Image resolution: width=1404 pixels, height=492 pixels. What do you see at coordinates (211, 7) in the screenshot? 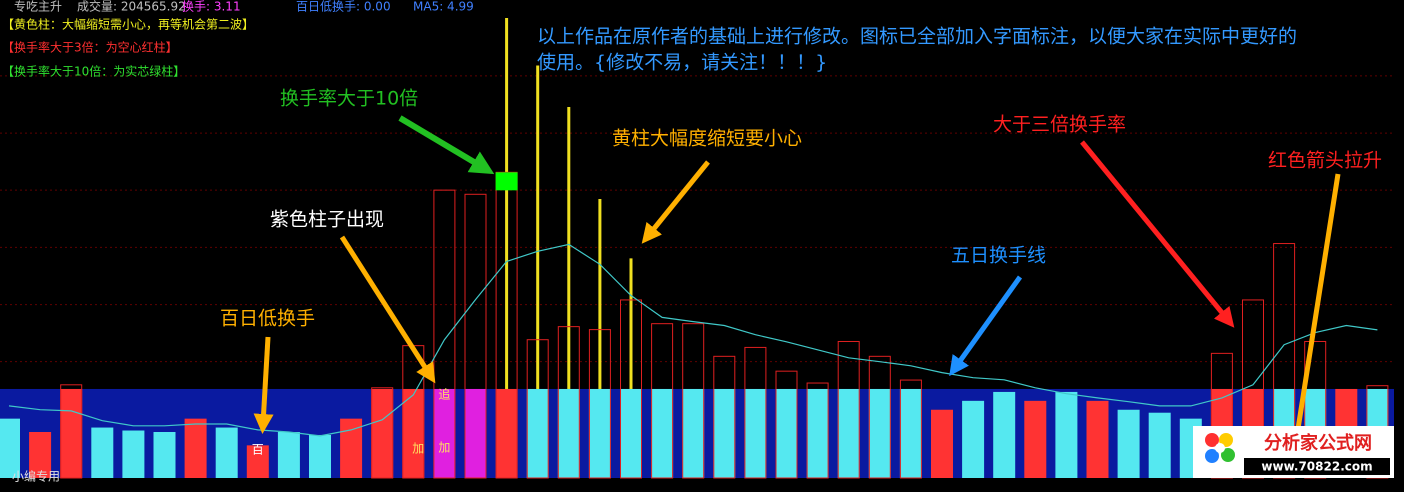
I see `header-item: 换手: 3.11` at bounding box center [211, 7].